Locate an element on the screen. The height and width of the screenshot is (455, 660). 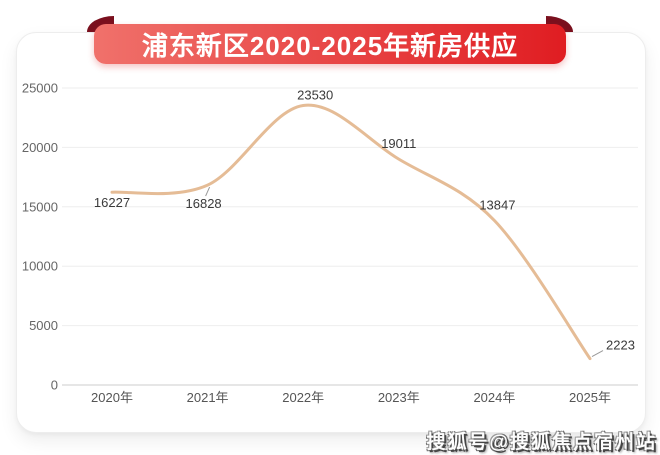
data-label: 13847 is located at coordinates (497, 205).